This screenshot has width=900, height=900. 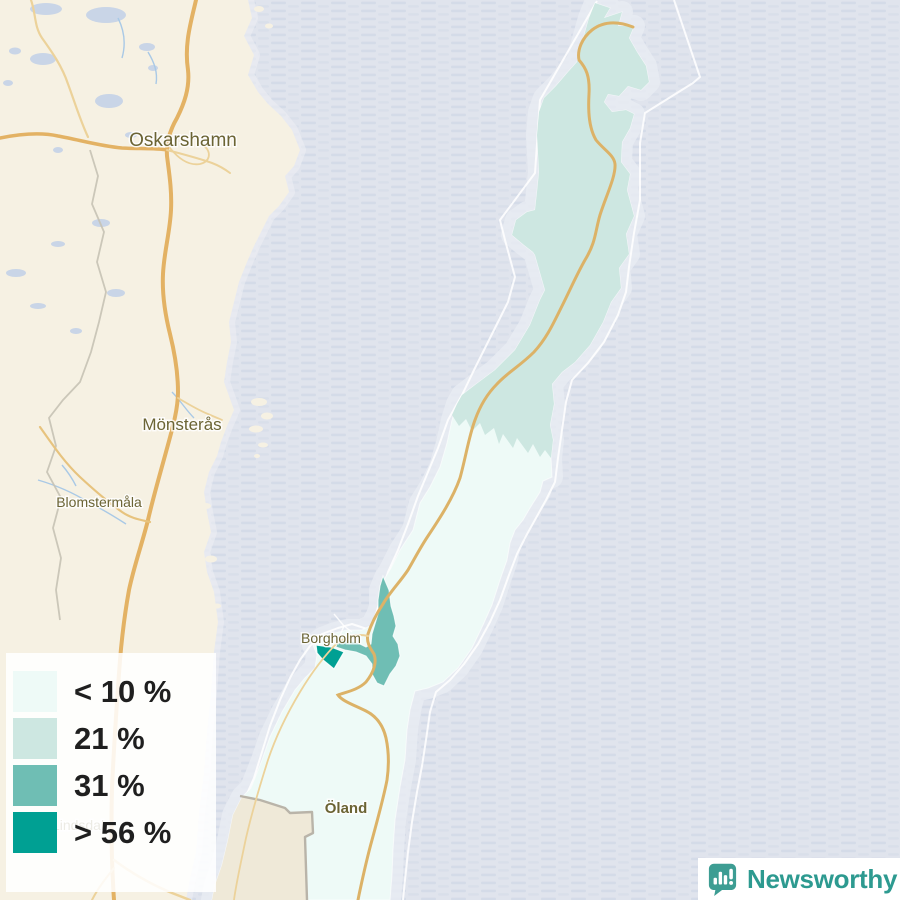 I want to click on legend: < 10 % 21 % 31 % > 56 %, so click(x=111, y=772).